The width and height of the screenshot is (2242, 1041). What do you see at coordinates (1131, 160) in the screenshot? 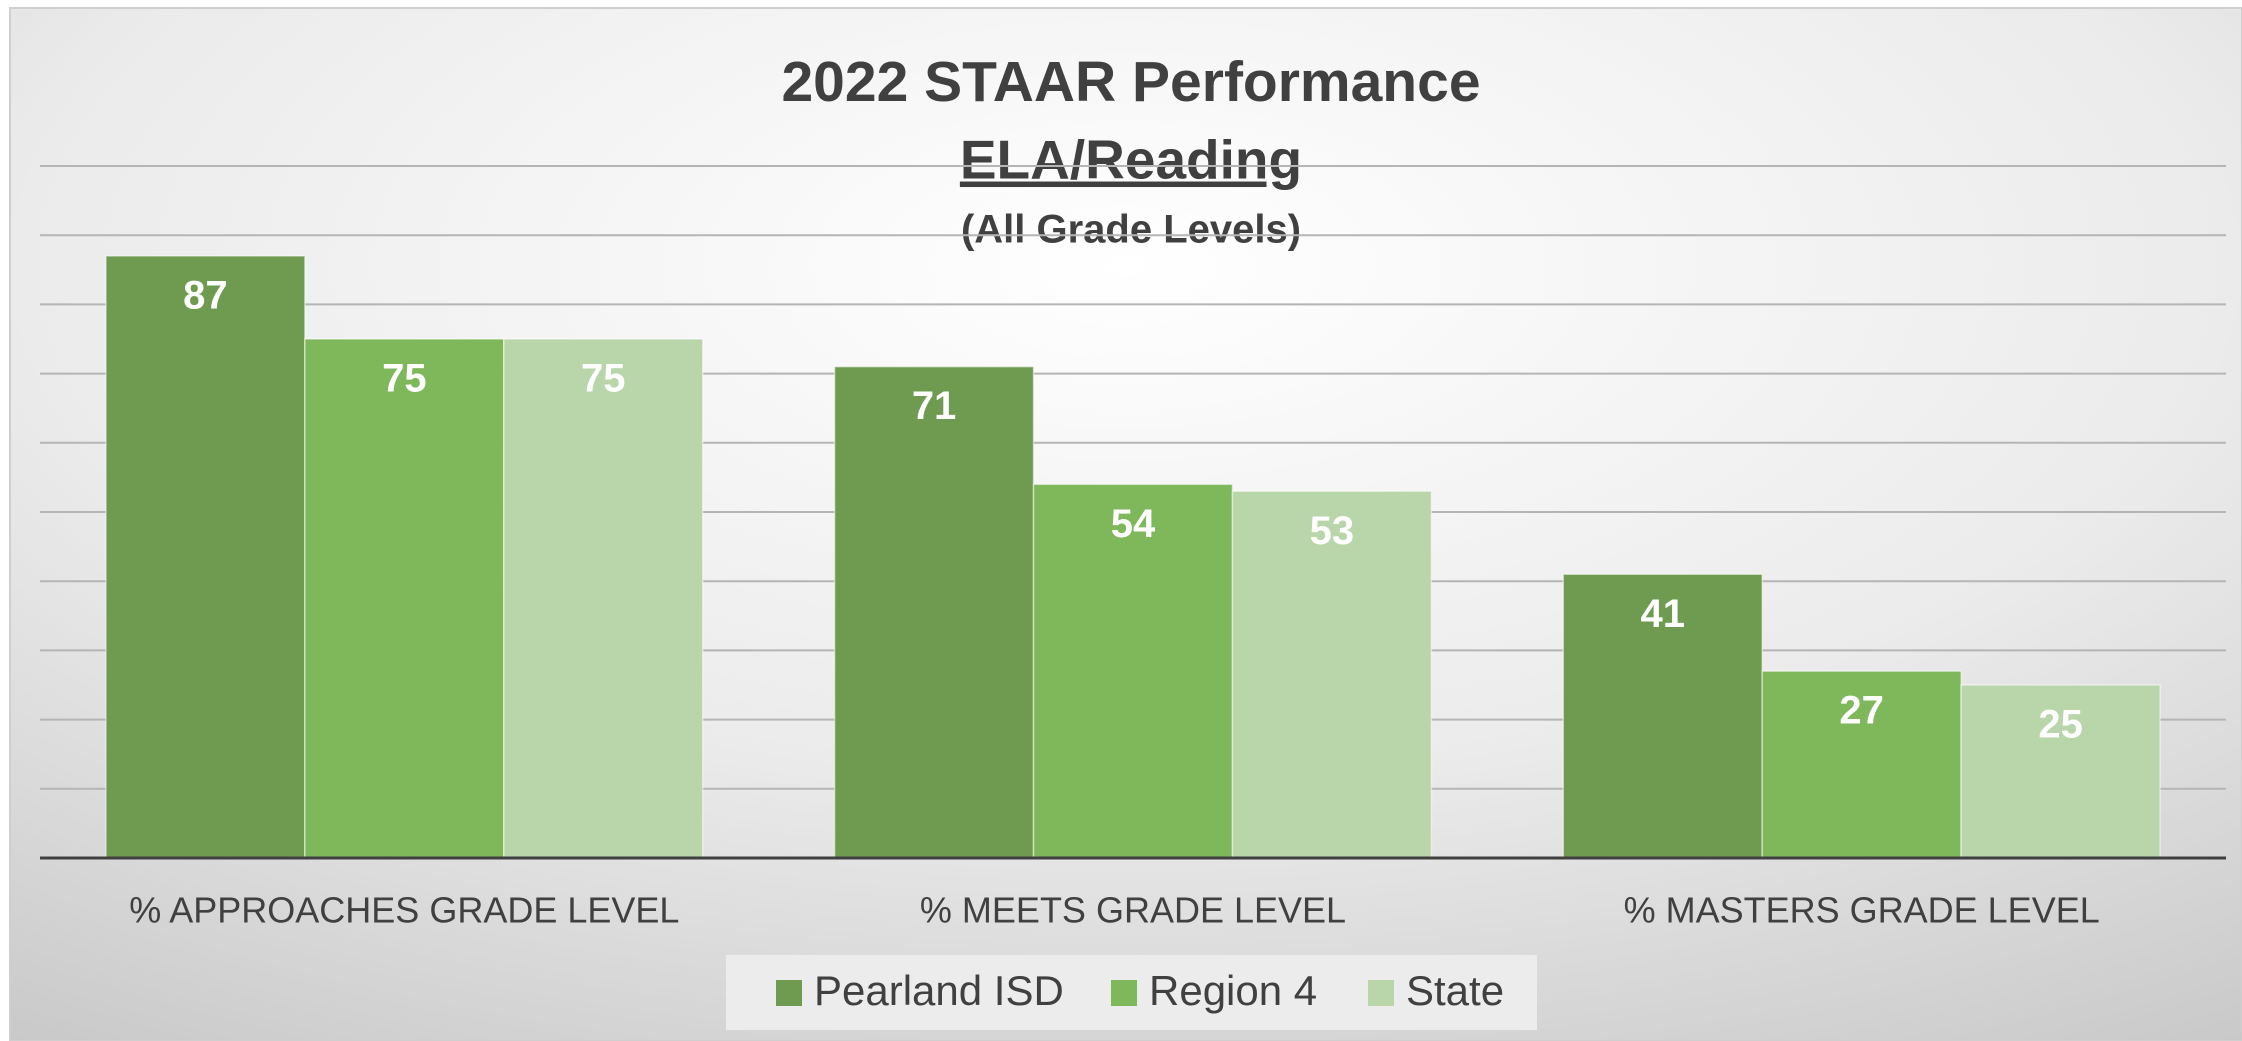
I see `chart-subtitle: ELA/Reading` at bounding box center [1131, 160].